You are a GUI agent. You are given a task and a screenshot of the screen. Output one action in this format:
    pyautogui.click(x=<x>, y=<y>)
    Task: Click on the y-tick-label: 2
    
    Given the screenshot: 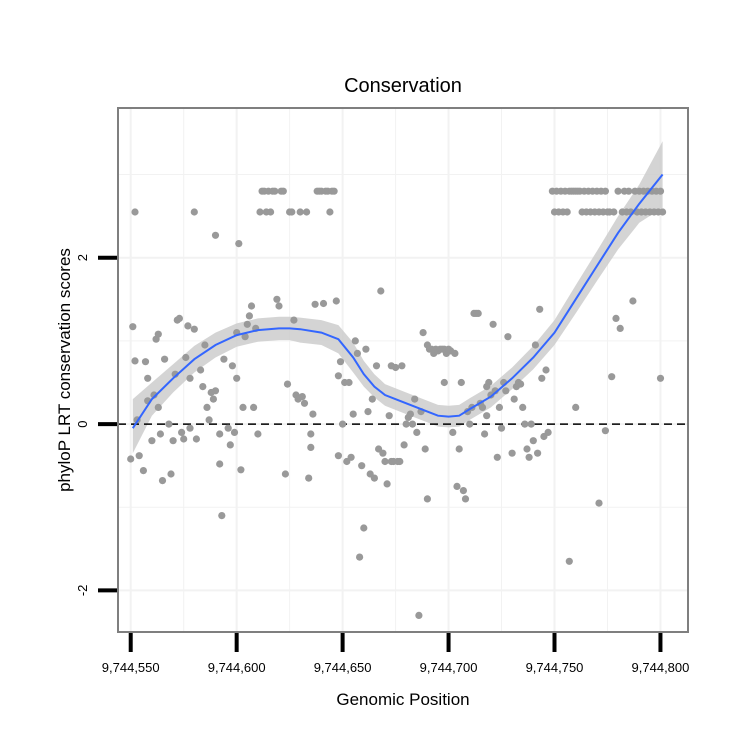 What is the action you would take?
    pyautogui.click(x=82, y=257)
    